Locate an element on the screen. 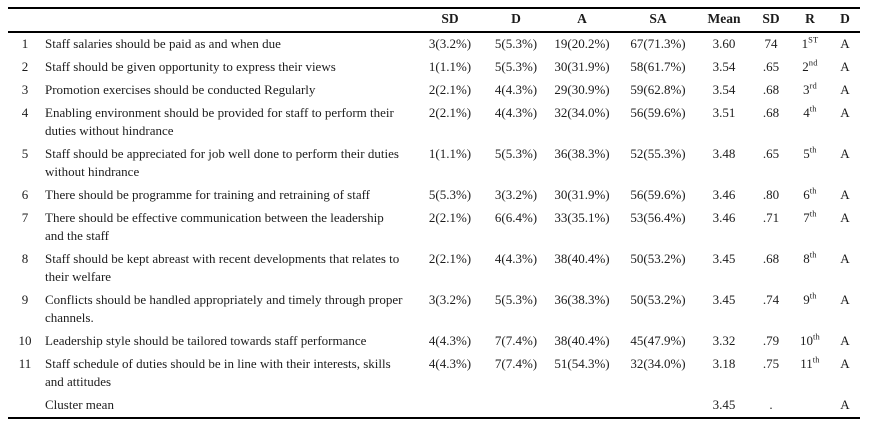  rank-cell: 1ST is located at coordinates (810, 44).